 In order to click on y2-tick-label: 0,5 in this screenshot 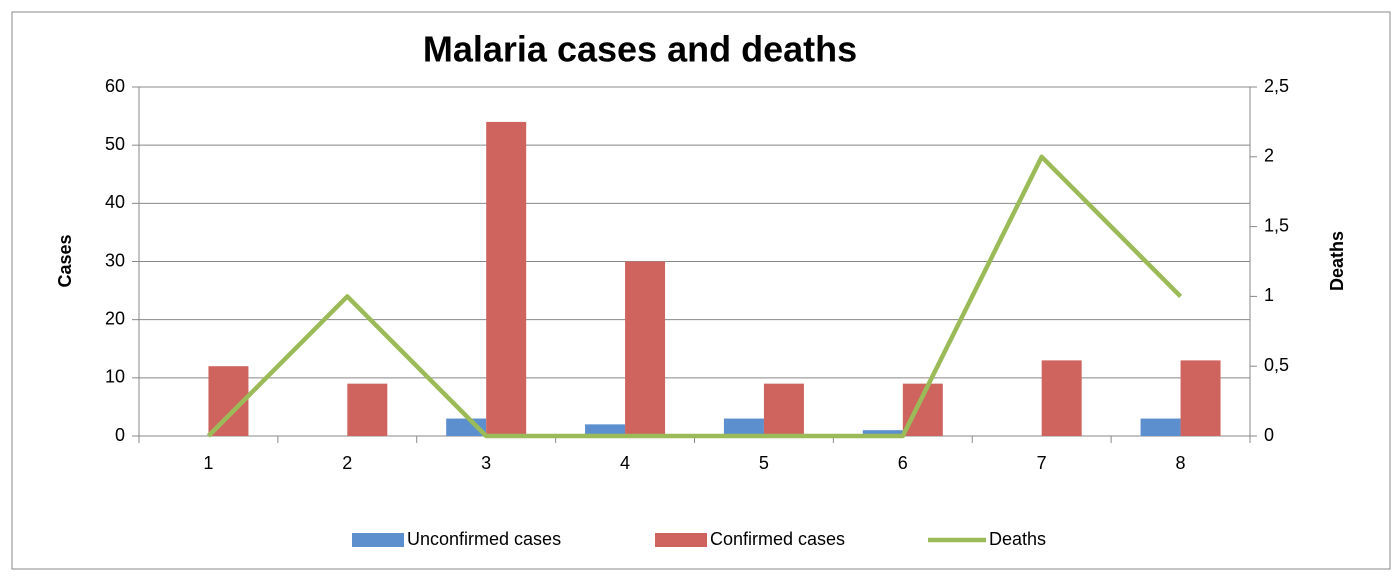, I will do `click(1276, 365)`.